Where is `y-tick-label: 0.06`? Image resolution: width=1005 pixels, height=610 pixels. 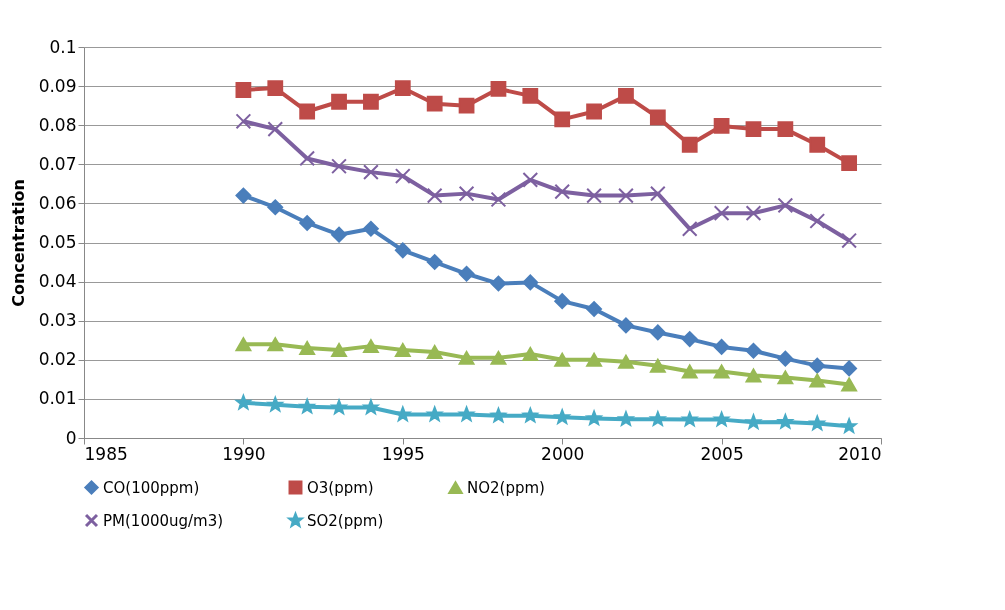 y-tick-label: 0.06 is located at coordinates (57, 202).